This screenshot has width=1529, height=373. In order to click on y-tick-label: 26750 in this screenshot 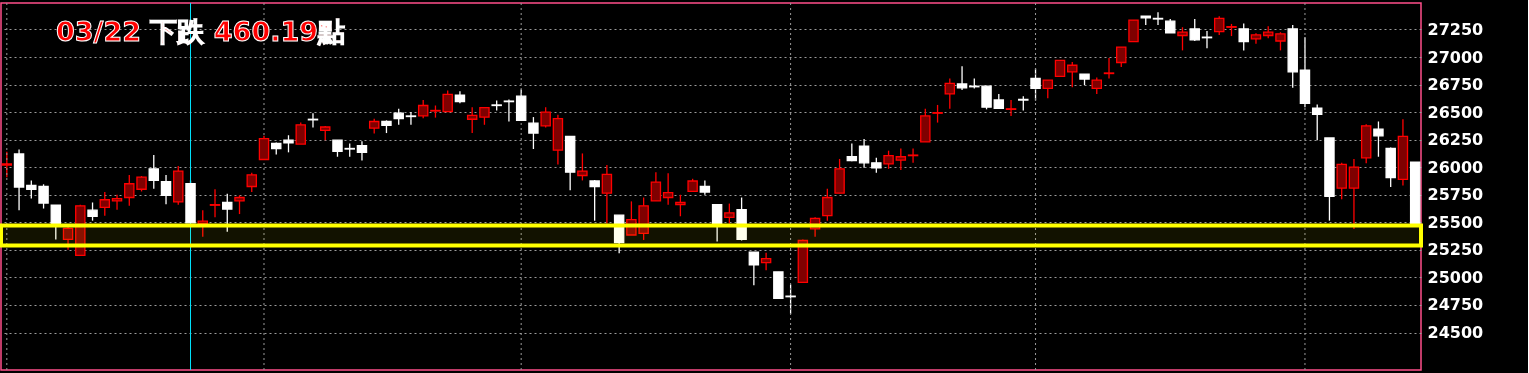, I will do `click(1455, 85)`.